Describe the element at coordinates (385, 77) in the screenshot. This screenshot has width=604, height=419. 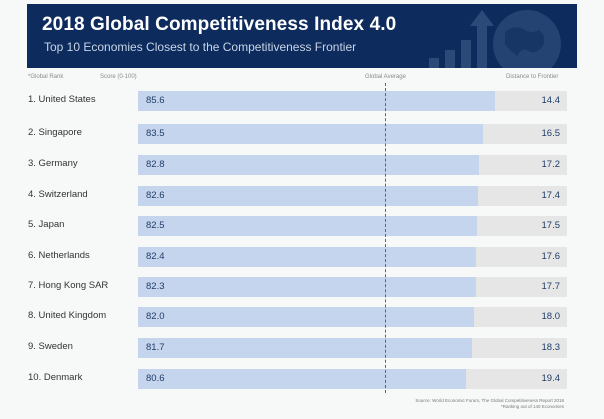
I see `global-average-label: Global Average` at that location.